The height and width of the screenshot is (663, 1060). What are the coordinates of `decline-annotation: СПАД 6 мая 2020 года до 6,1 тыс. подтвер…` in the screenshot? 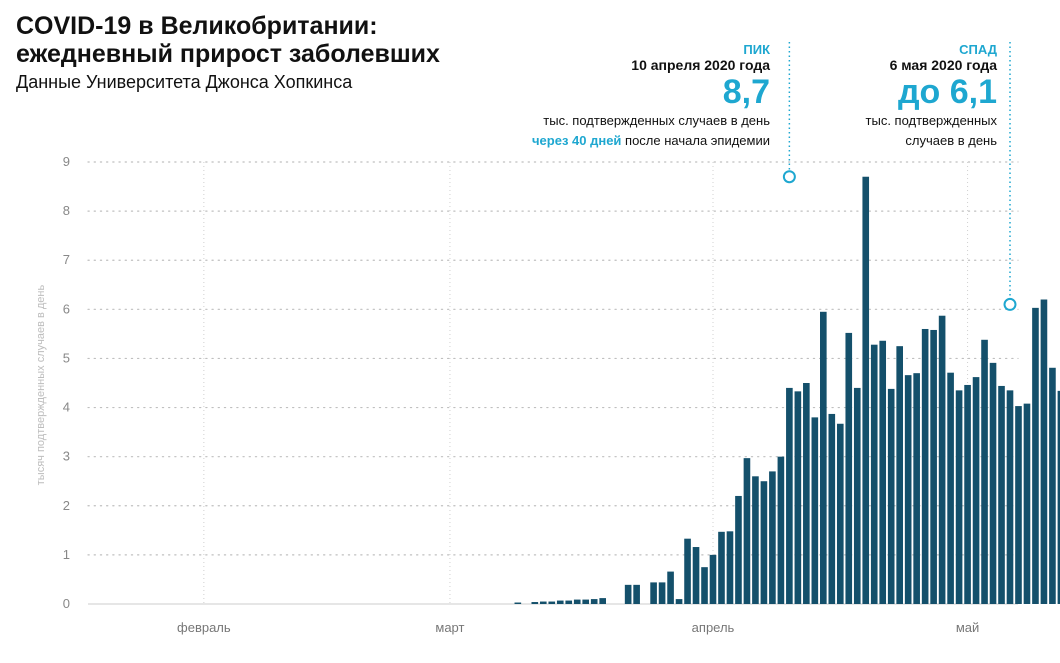 It's located at (931, 96).